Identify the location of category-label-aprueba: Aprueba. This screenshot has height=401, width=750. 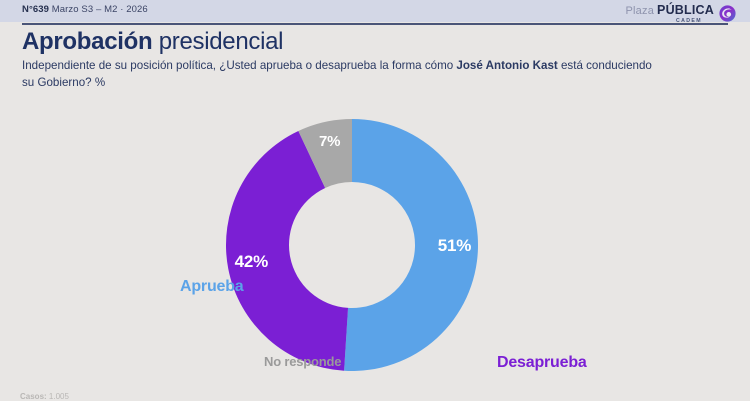
(212, 286).